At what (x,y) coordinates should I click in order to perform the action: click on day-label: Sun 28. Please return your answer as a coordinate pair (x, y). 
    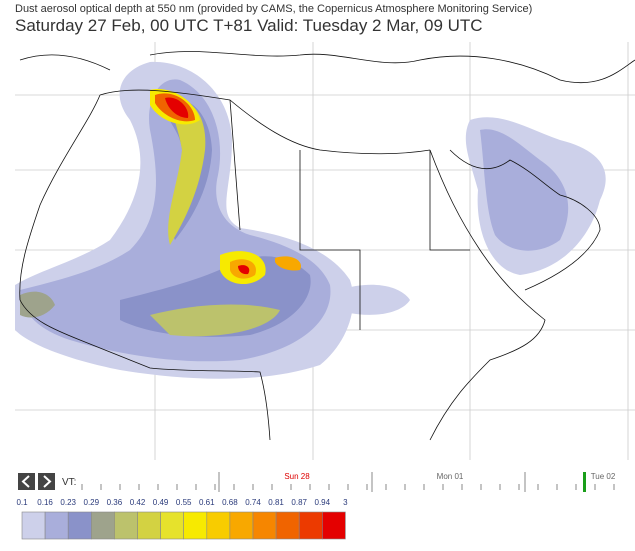
    Looking at the image, I should click on (297, 476).